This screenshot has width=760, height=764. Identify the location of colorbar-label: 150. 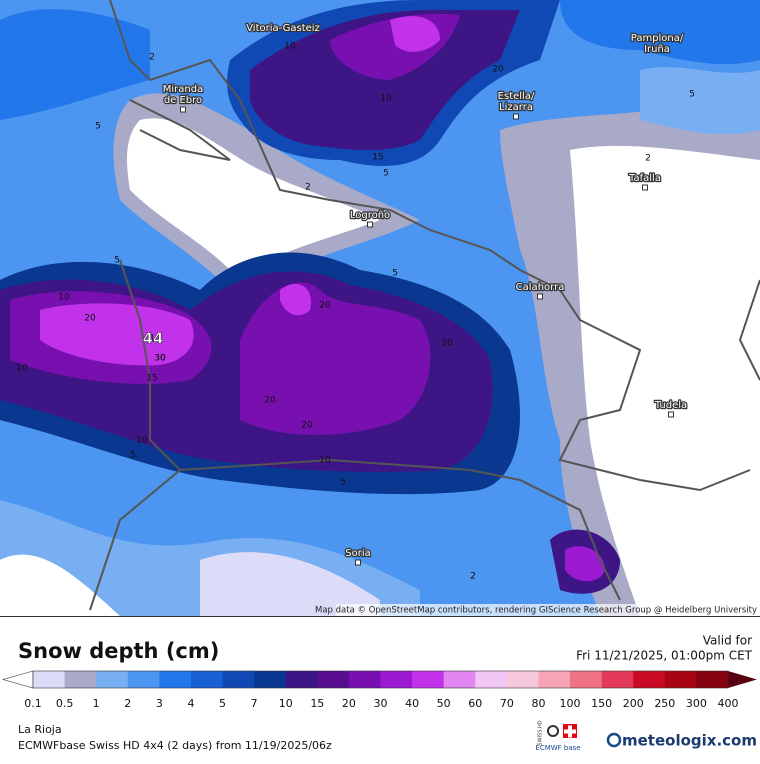
(601, 703).